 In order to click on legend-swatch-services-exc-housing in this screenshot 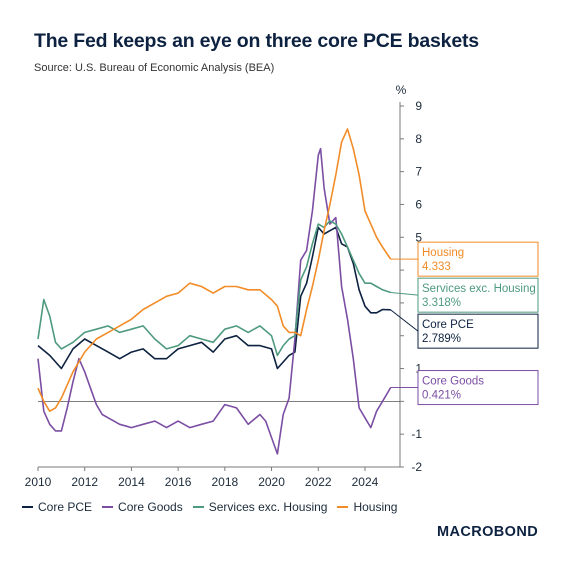, I will do `click(198, 507)`.